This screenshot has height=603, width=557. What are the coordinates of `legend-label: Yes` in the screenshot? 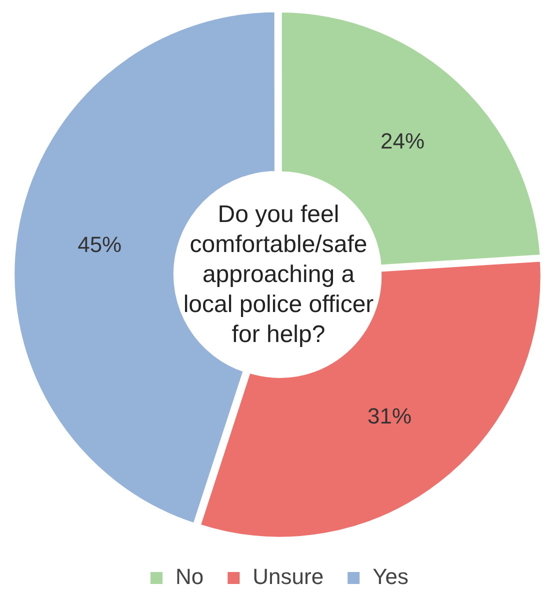 It's located at (390, 577).